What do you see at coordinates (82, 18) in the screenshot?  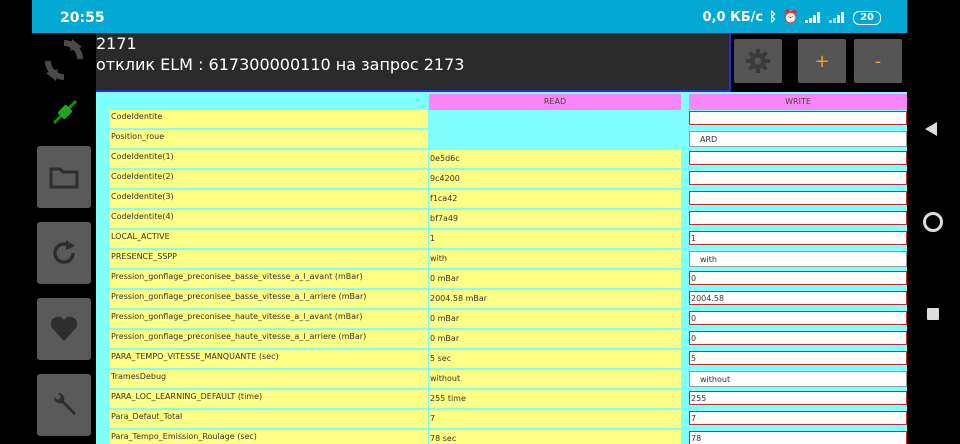 I see `status-time: 20:55` at bounding box center [82, 18].